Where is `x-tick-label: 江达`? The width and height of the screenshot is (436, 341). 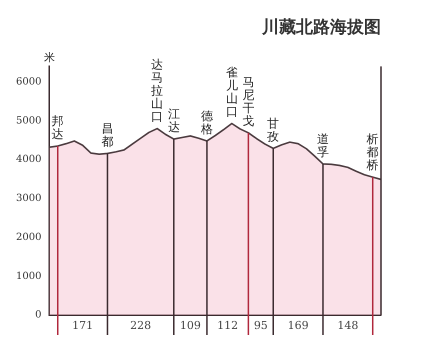 x-tick-label: 江达 is located at coordinates (174, 120).